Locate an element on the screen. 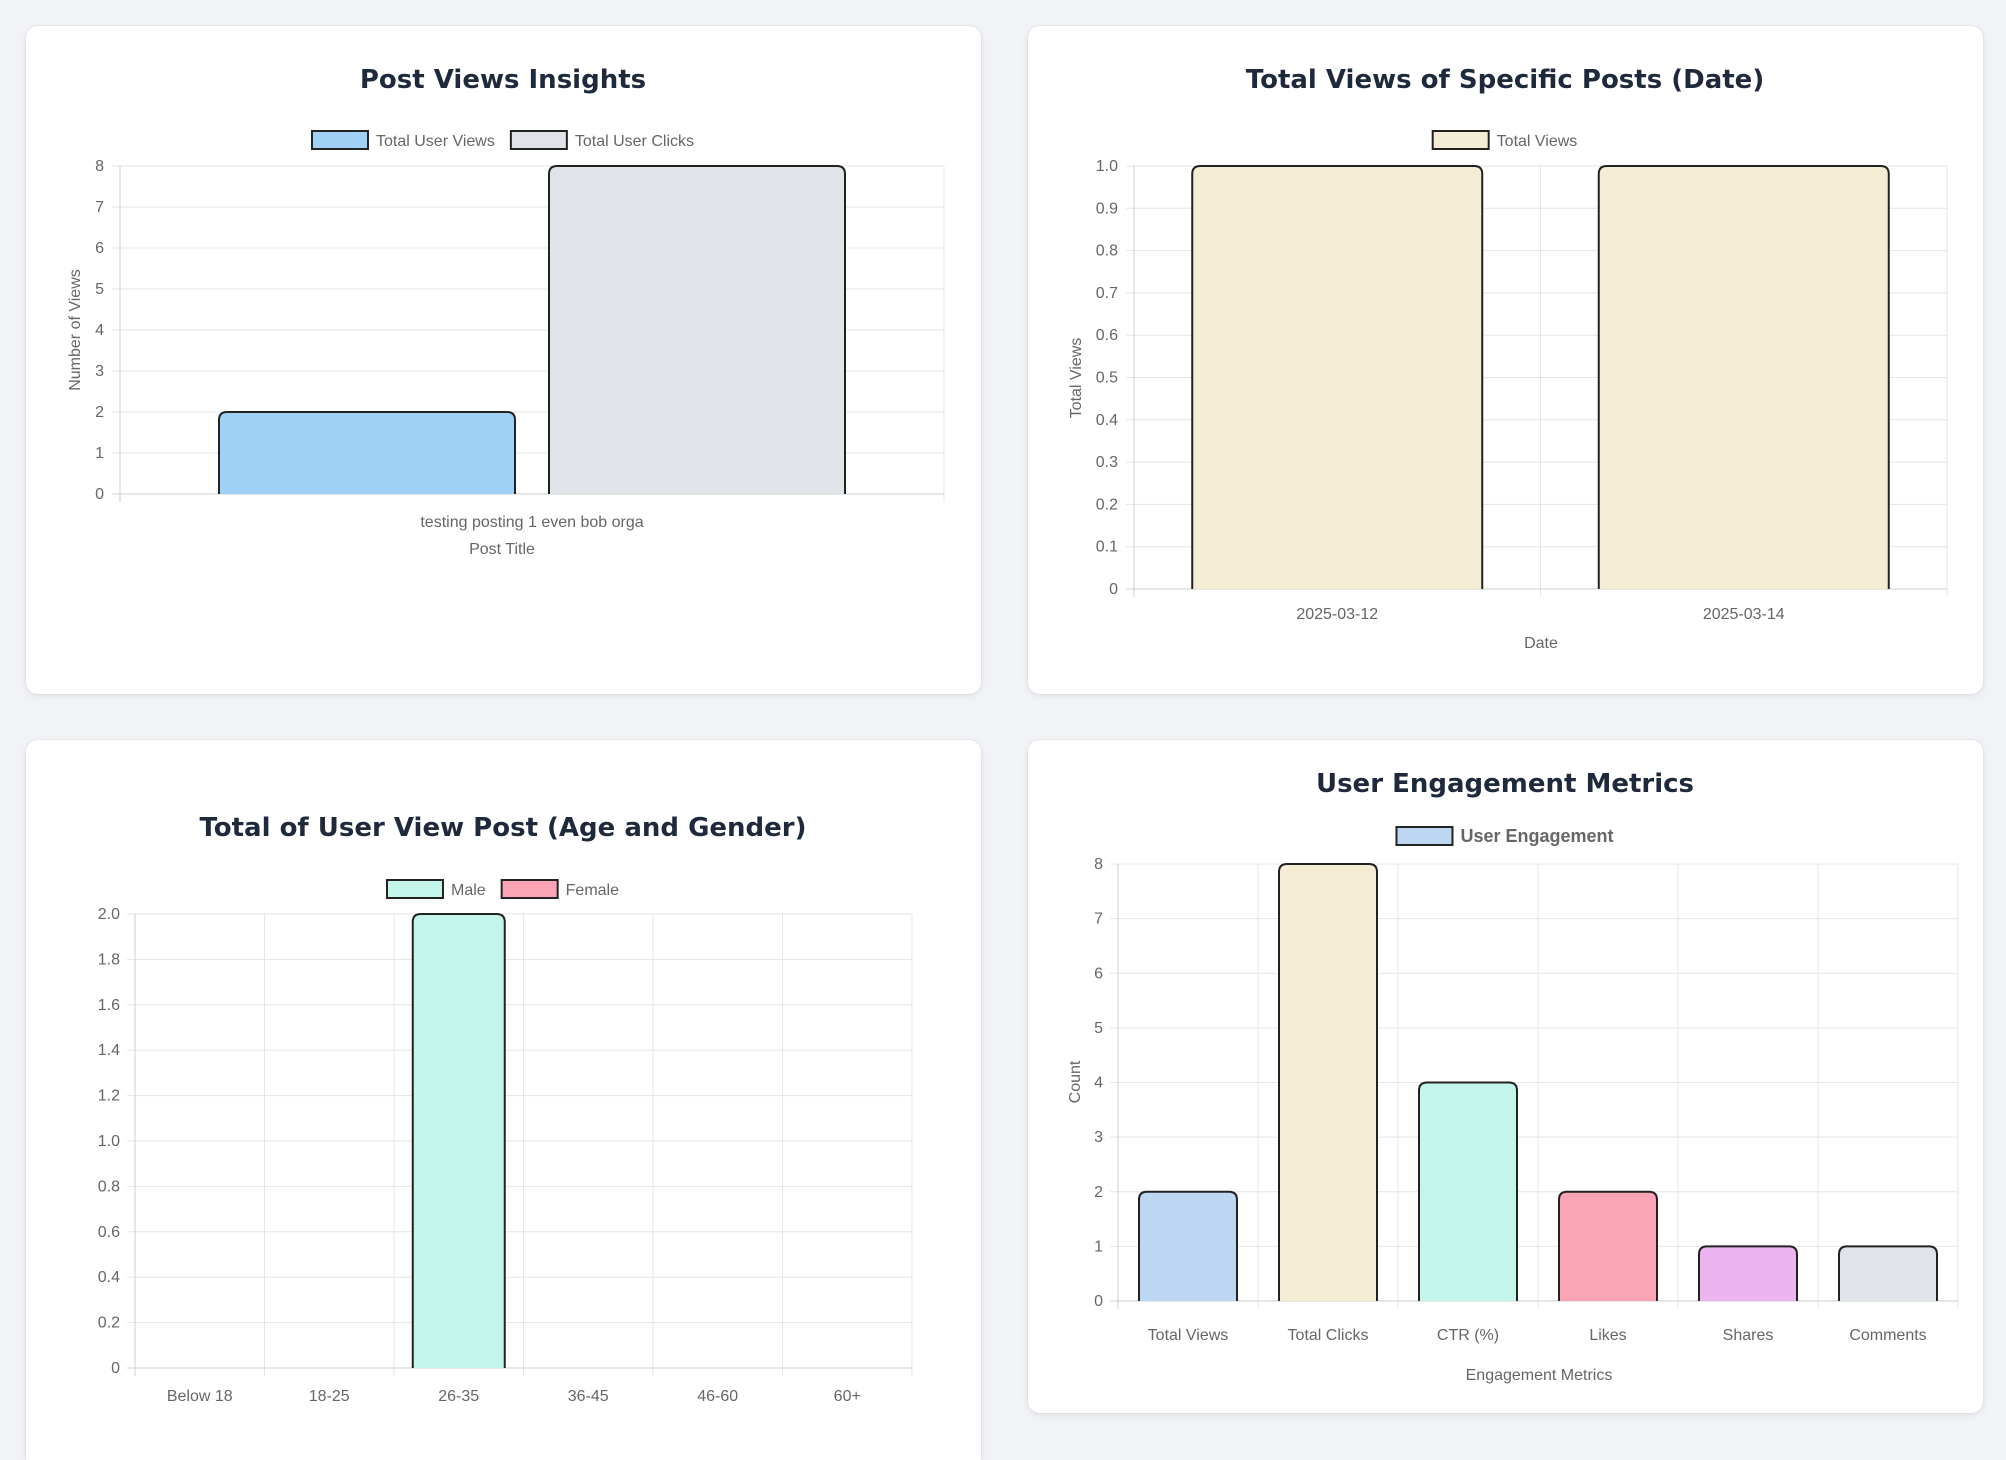 This screenshot has height=1460, width=2006. x-tick-label: Total Clicks is located at coordinates (1328, 1335).